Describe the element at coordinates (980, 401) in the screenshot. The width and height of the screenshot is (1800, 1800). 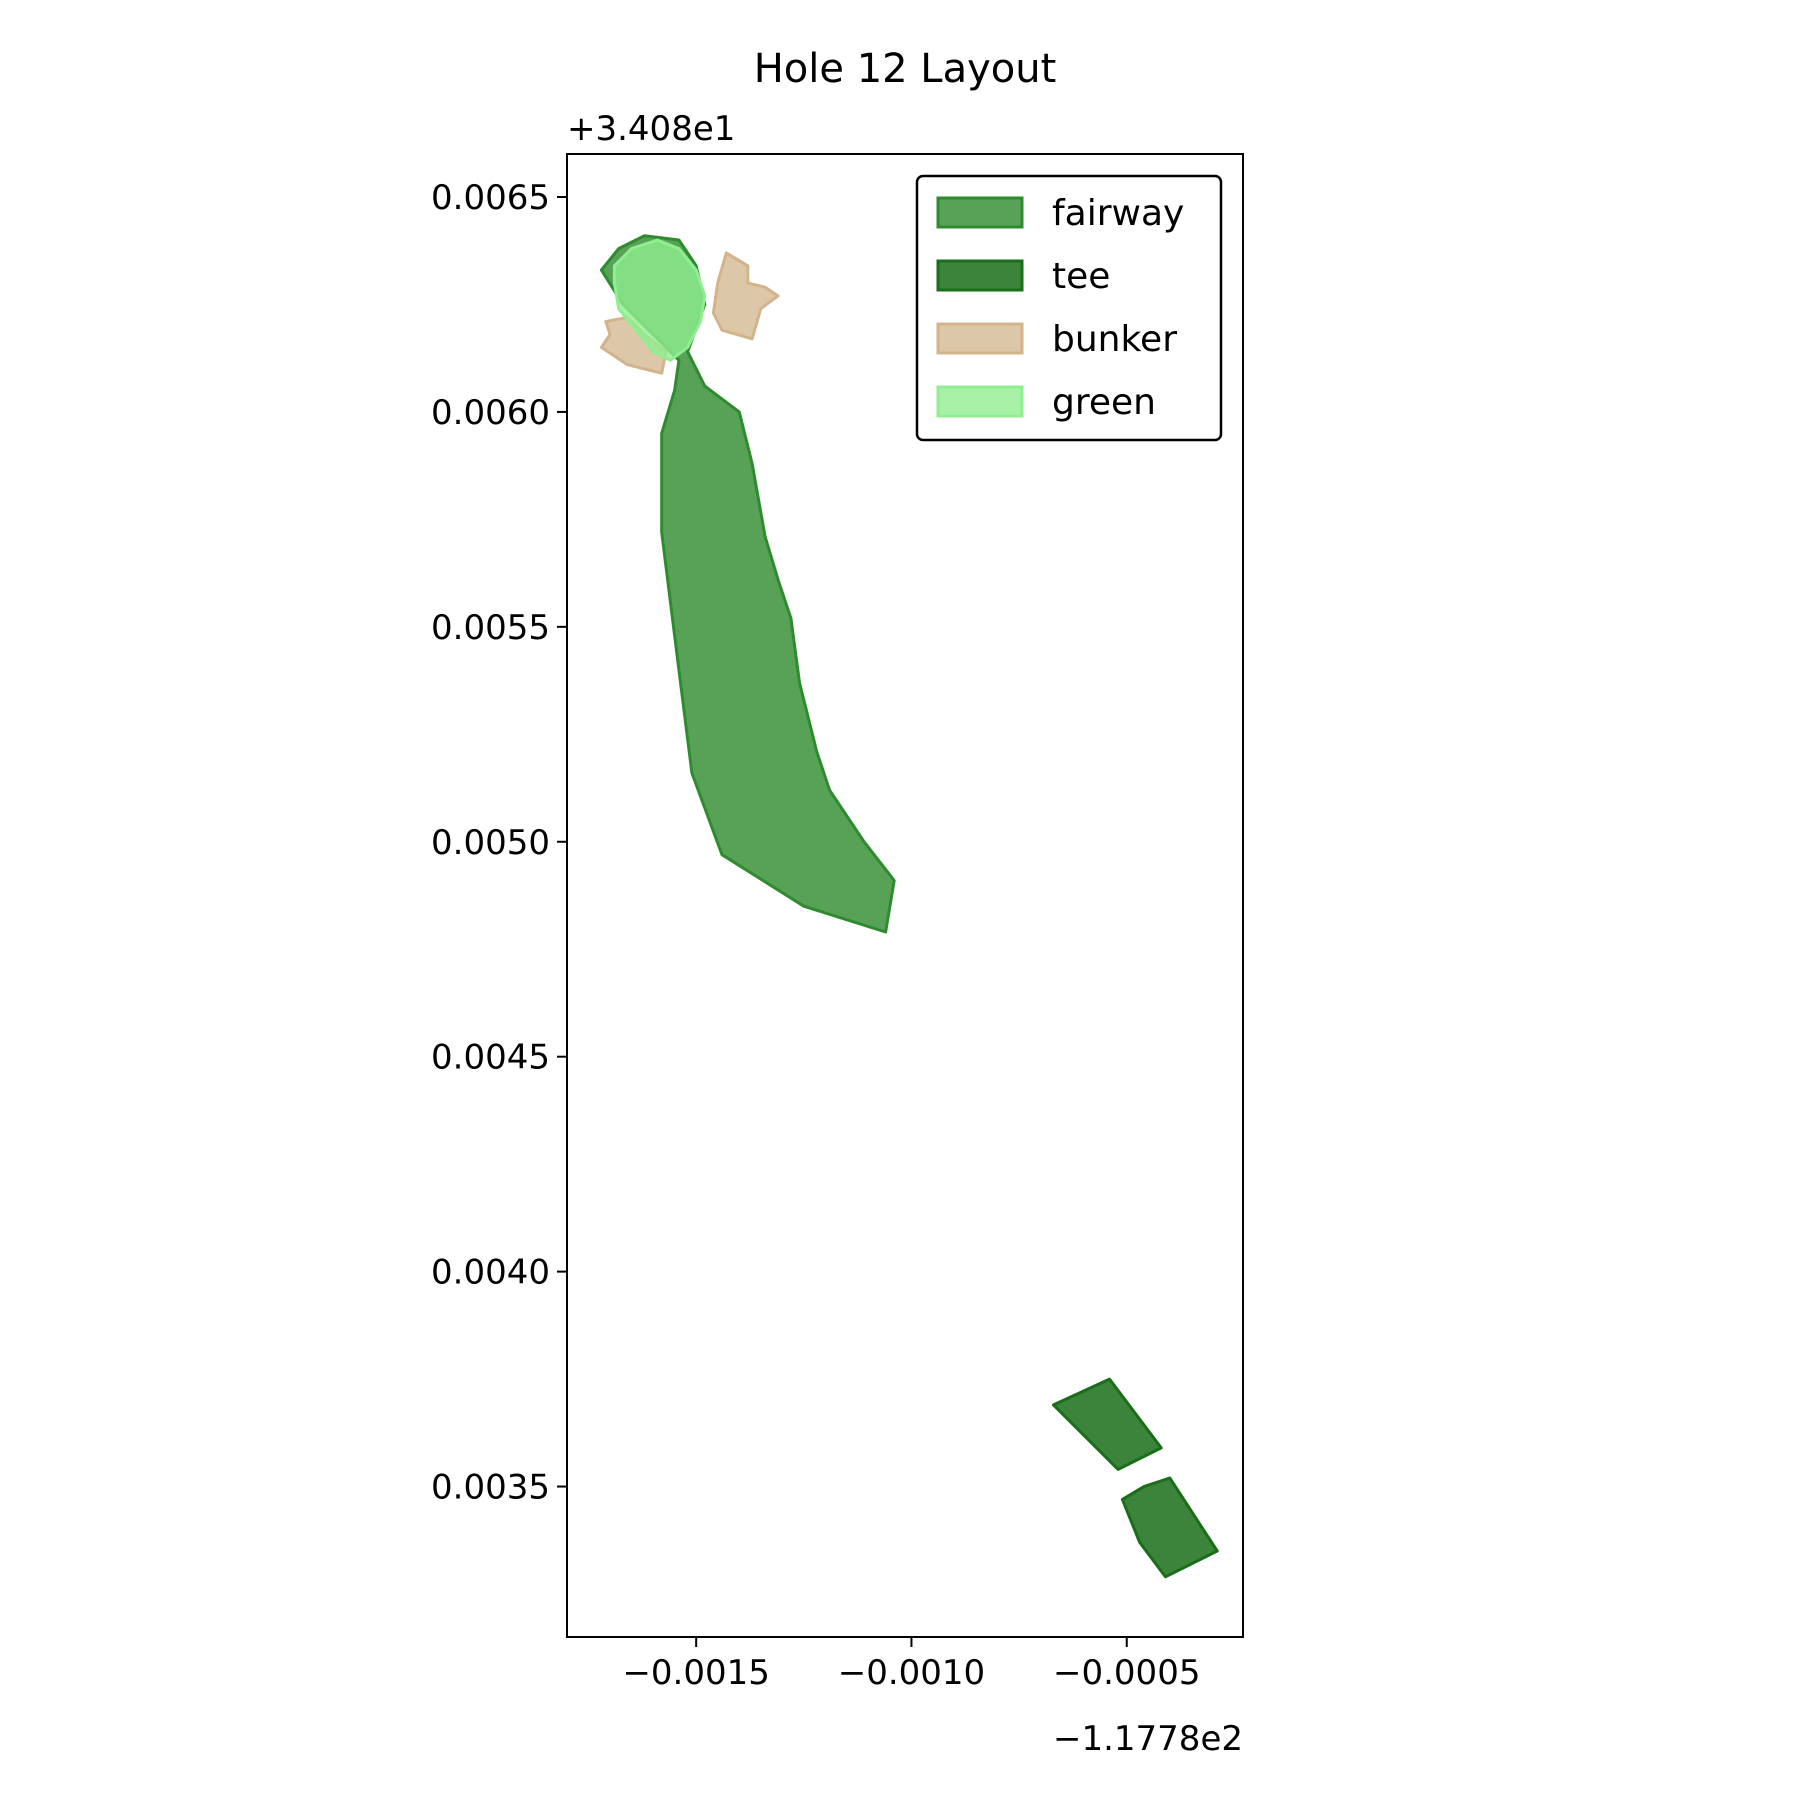
I see `legend-swatch-green` at that location.